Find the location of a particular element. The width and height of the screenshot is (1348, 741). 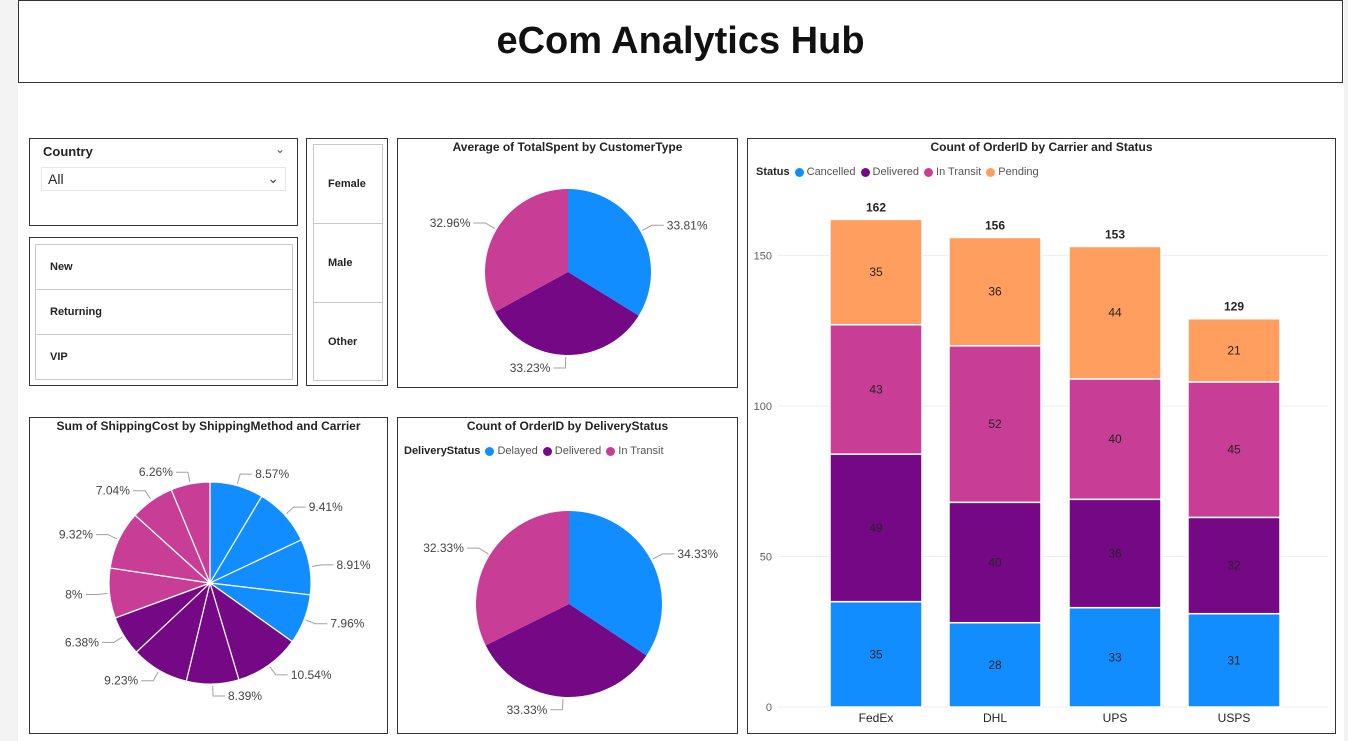

slicer-item-new: New is located at coordinates (164, 267).